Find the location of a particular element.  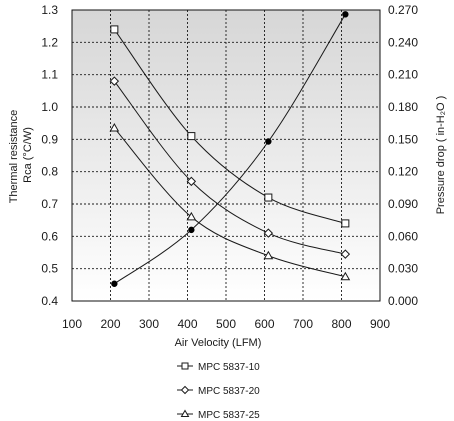

left-y-tick-label: 0.9 is located at coordinates (49, 139).